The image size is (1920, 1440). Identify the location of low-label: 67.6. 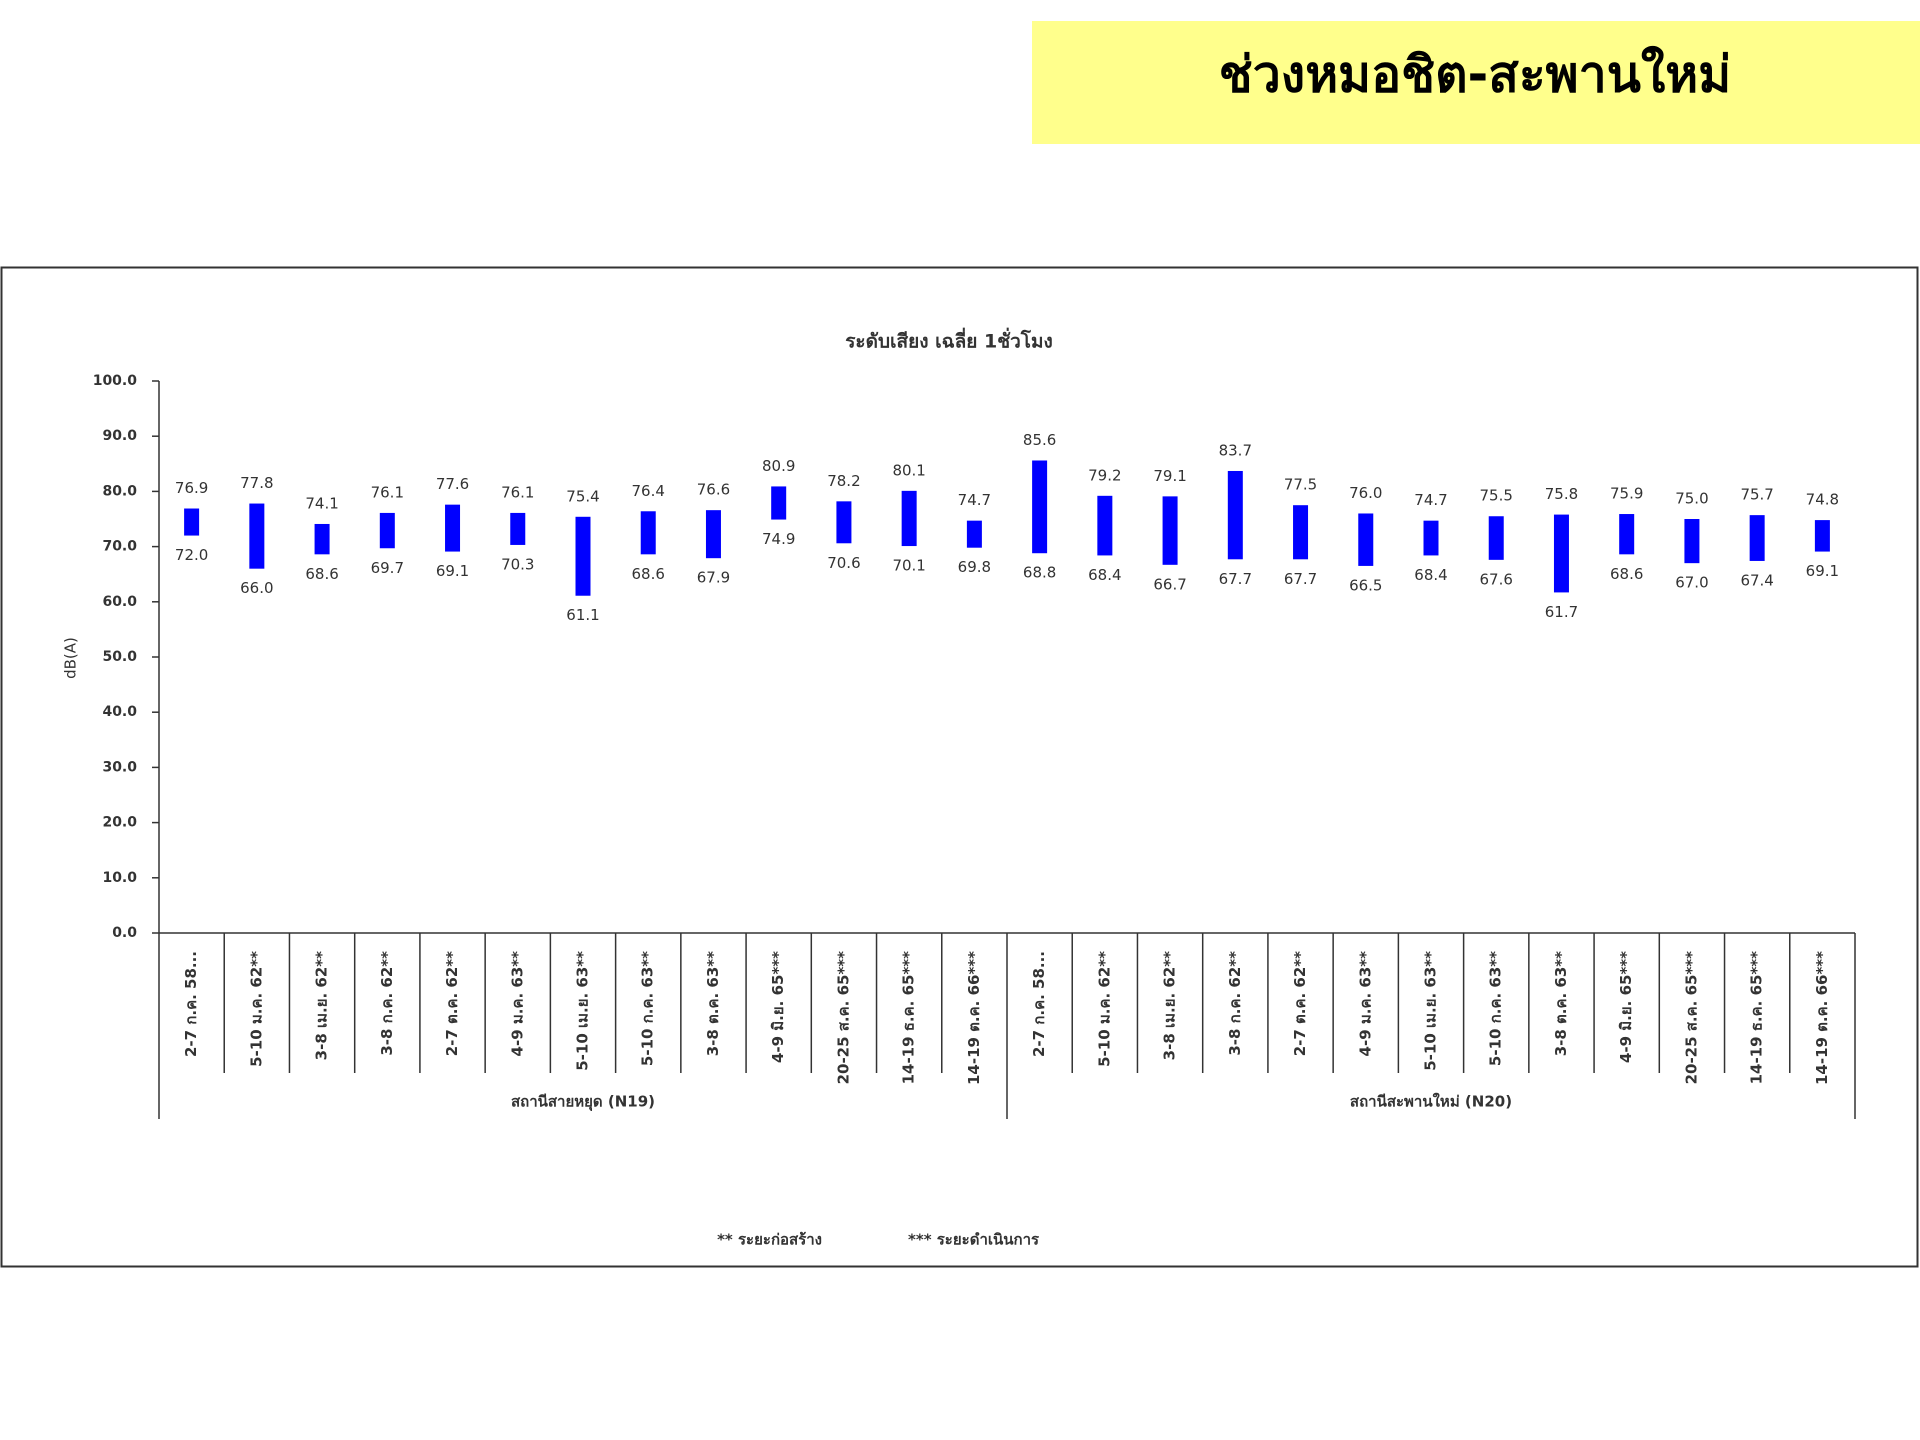
(1496, 579).